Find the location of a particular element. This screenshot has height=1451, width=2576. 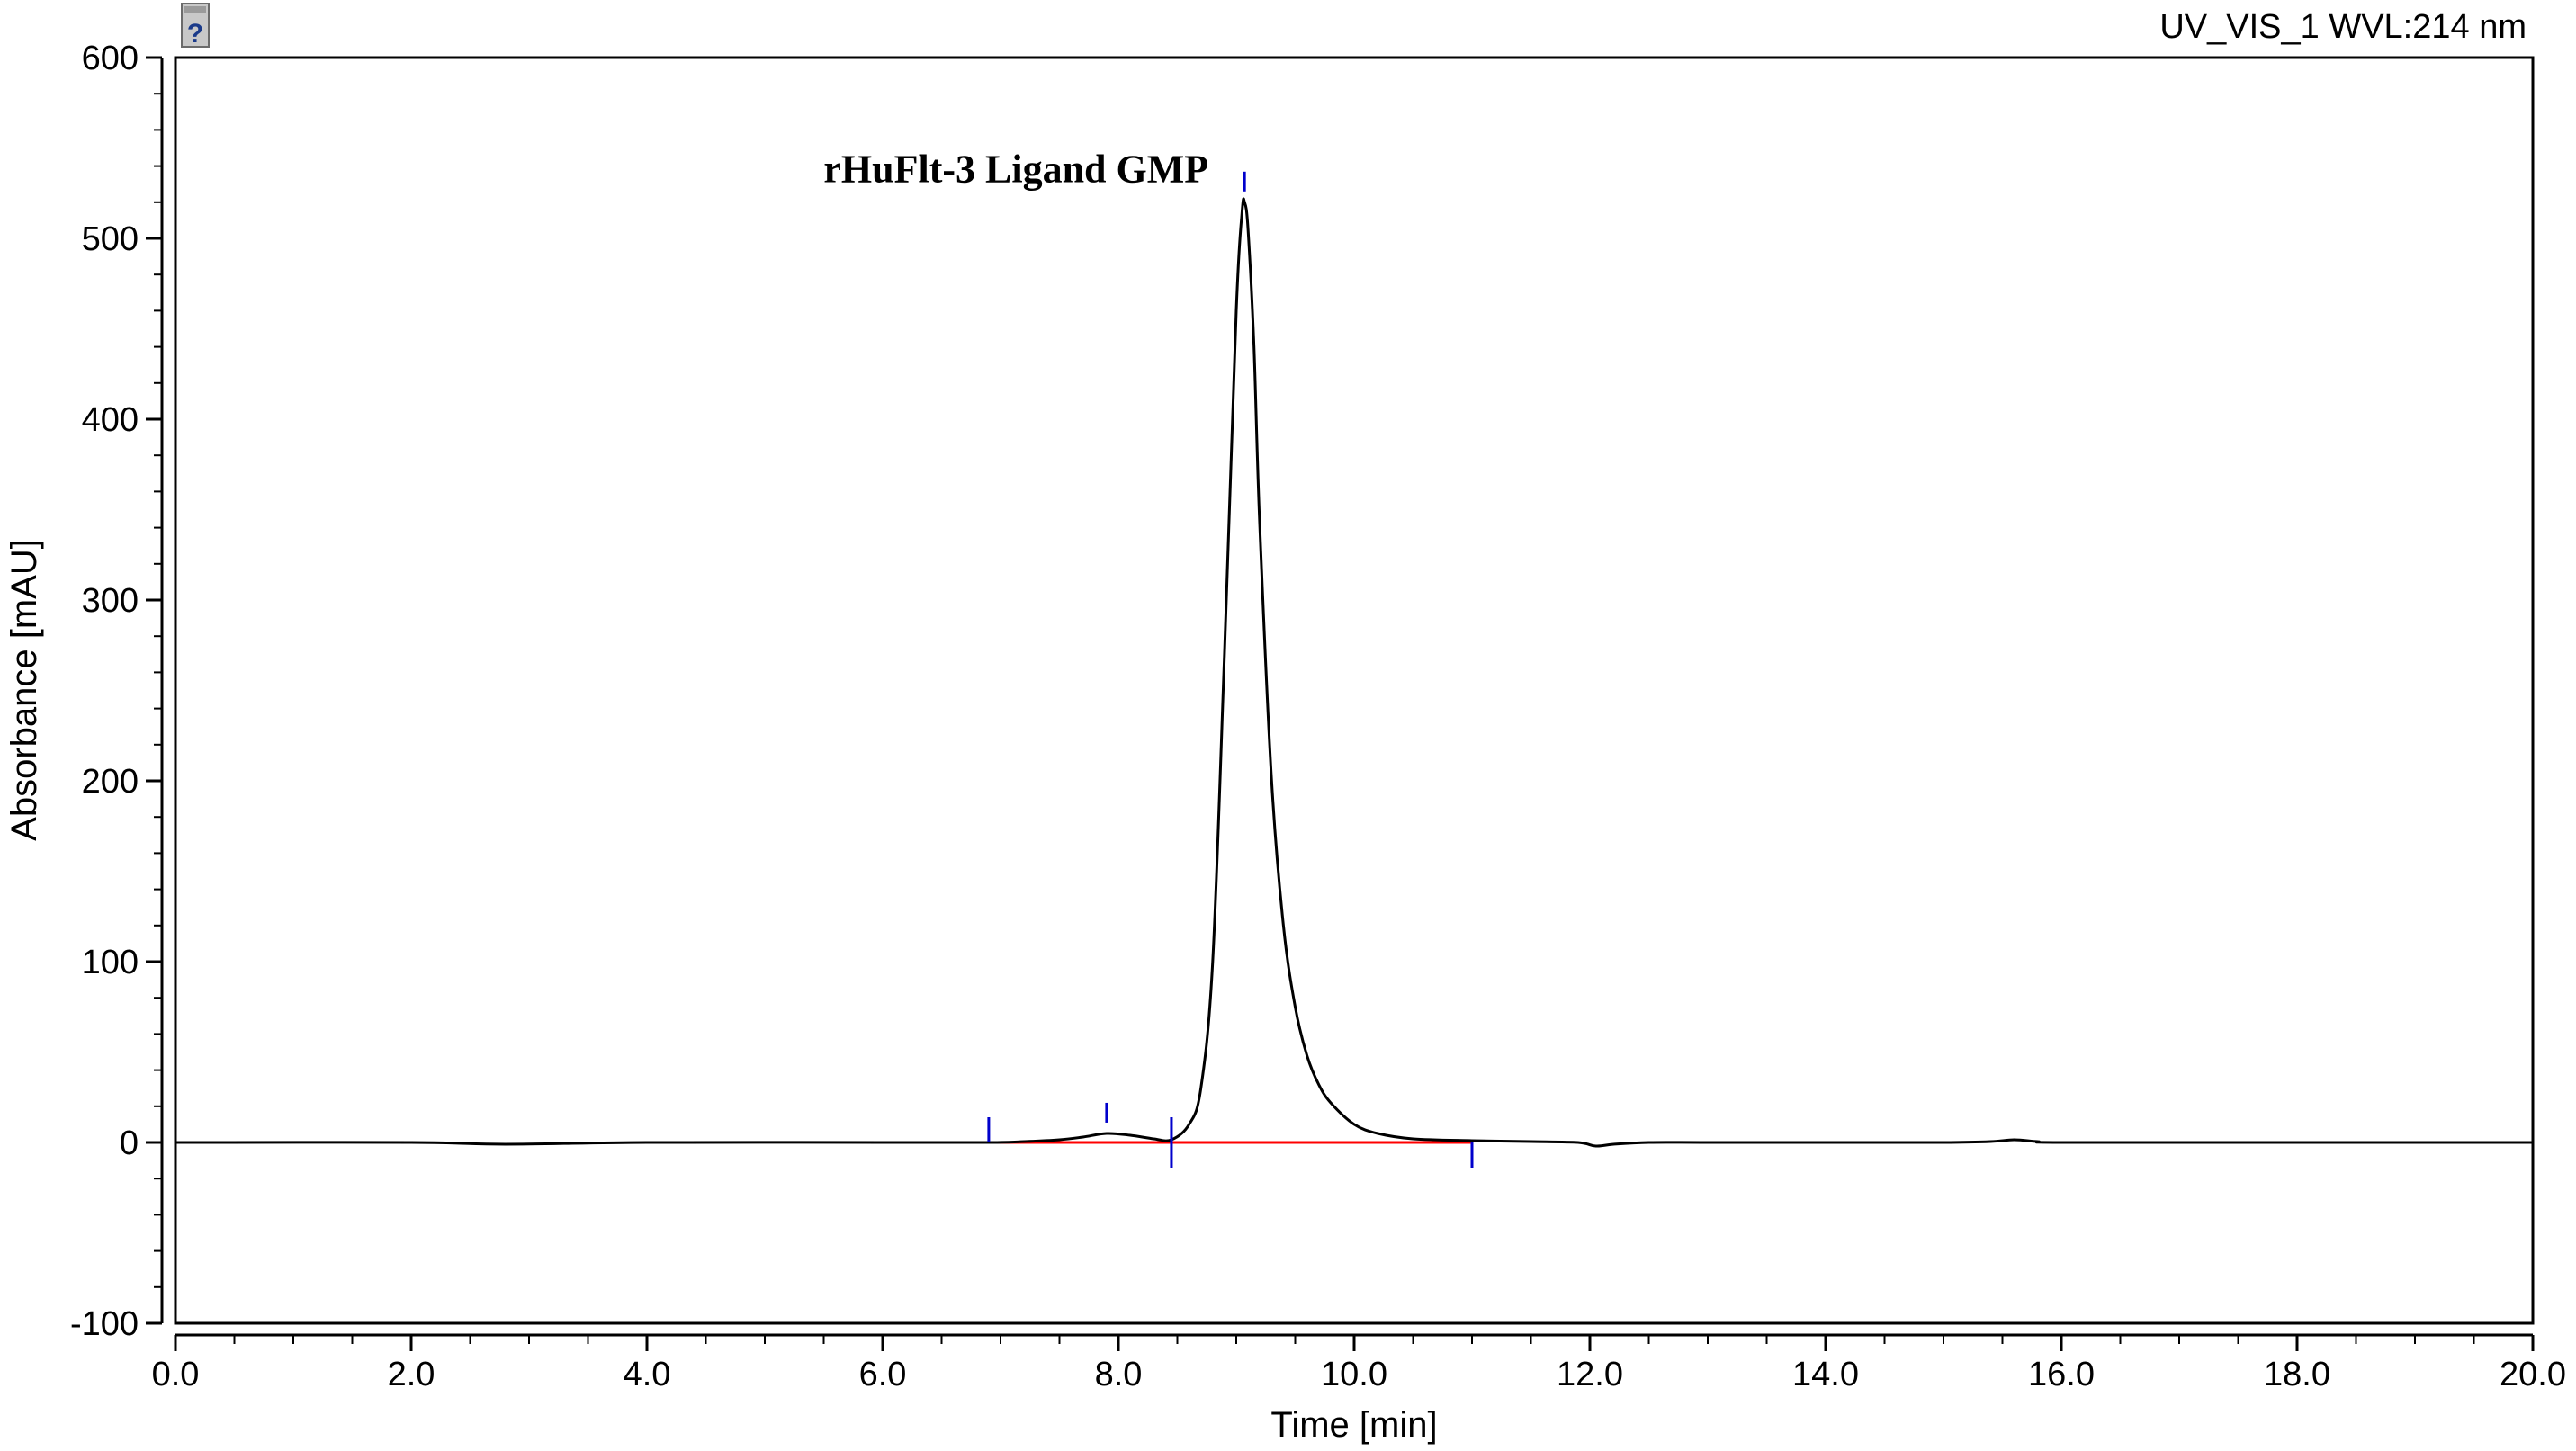

y-axis-ticks: -100 0 100 200 300 400 500 600 is located at coordinates (116, 691).